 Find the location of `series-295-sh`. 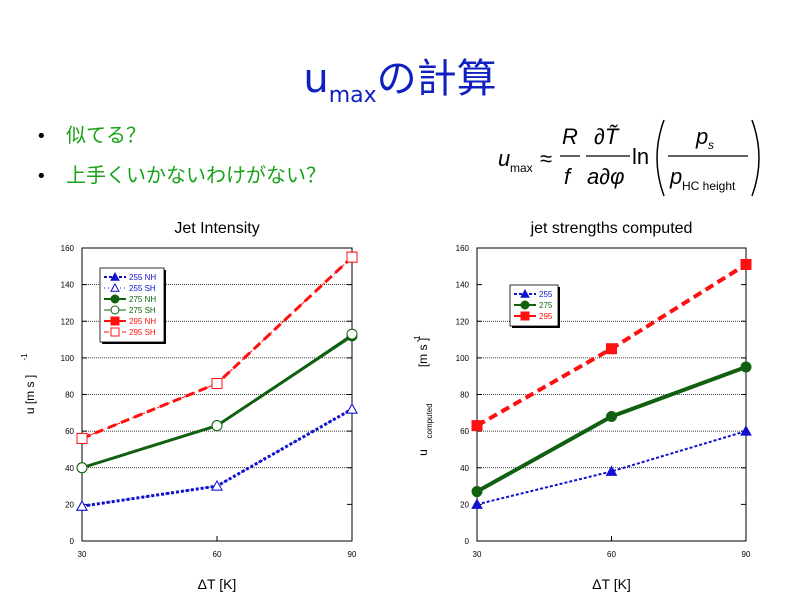

series-295-sh is located at coordinates (217, 347).